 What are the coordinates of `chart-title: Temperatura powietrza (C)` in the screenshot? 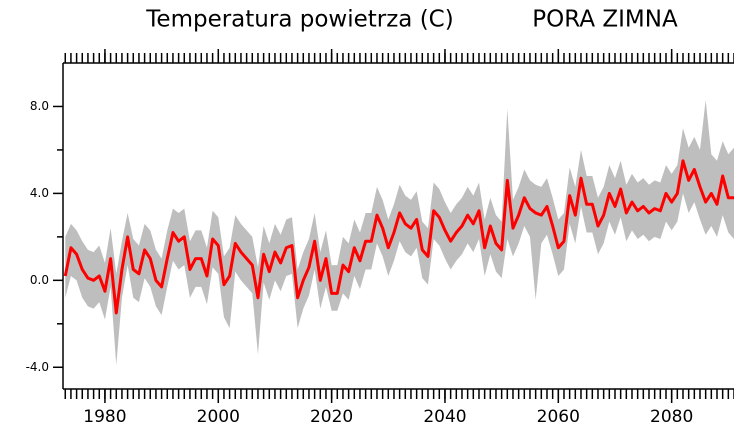 It's located at (299, 20).